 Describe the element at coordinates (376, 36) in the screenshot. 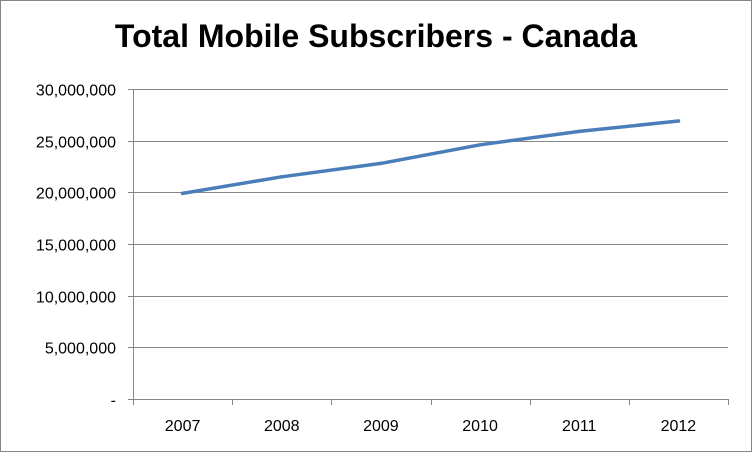

I see `chart-title: Total Mobile Subscribers - Canada` at that location.